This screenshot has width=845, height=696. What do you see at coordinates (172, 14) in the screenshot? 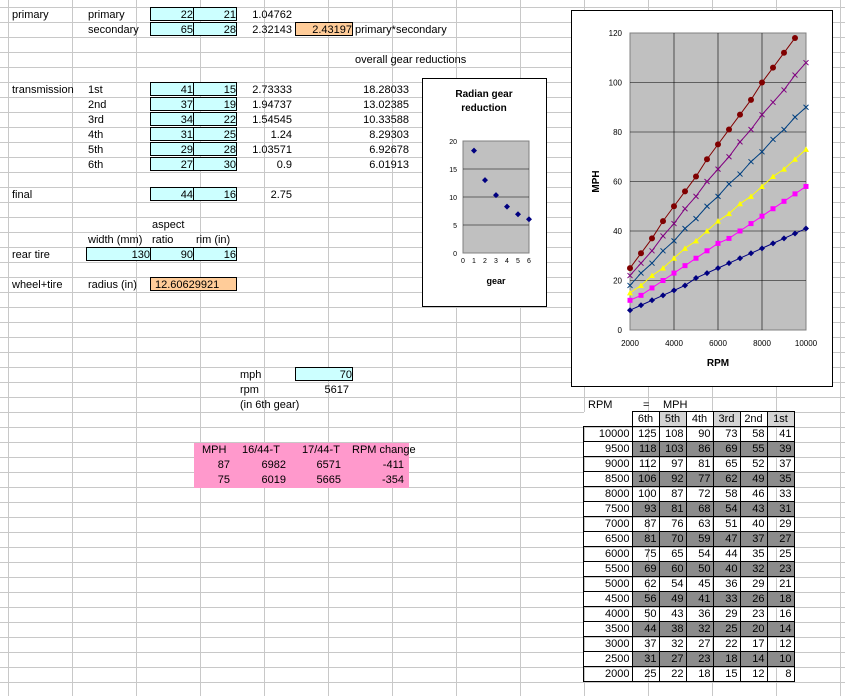
I see `primary-a-cell: 22` at bounding box center [172, 14].